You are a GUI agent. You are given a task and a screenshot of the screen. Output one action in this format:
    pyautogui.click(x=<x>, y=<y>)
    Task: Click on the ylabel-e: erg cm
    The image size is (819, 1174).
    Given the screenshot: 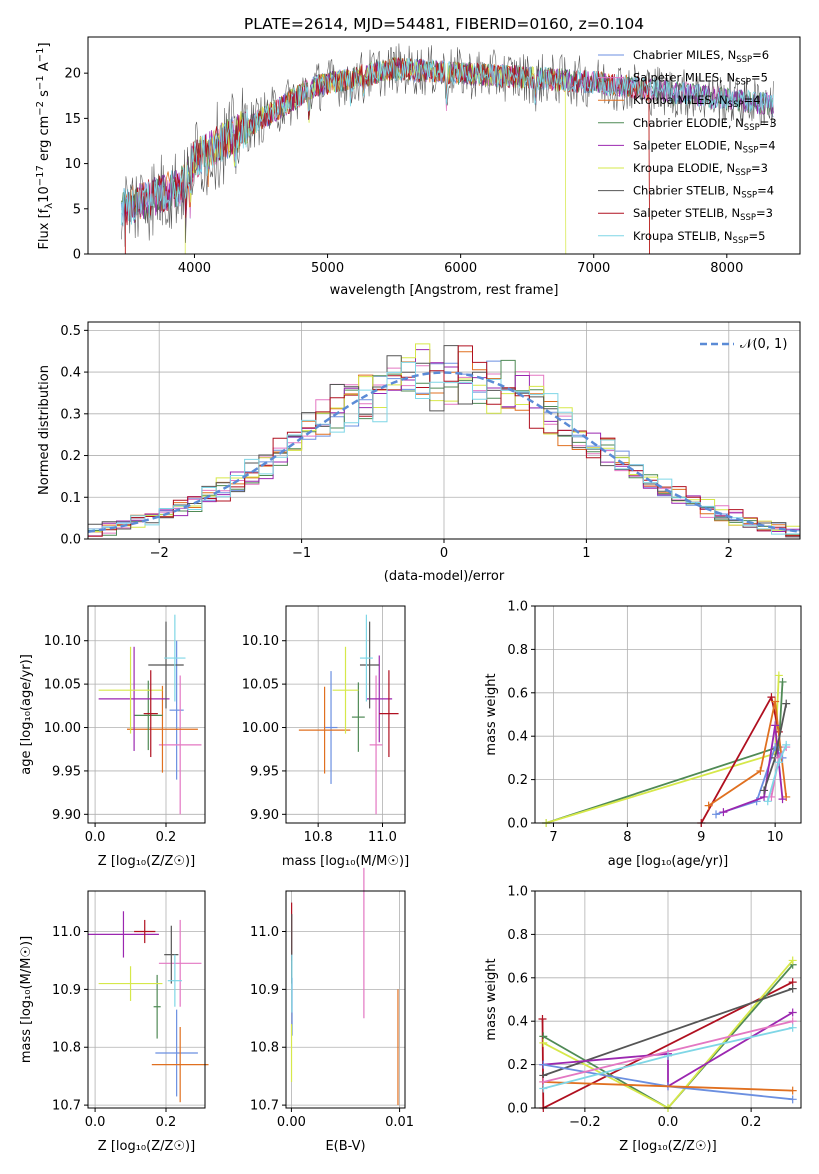 What is the action you would take?
    pyautogui.click(x=44, y=140)
    